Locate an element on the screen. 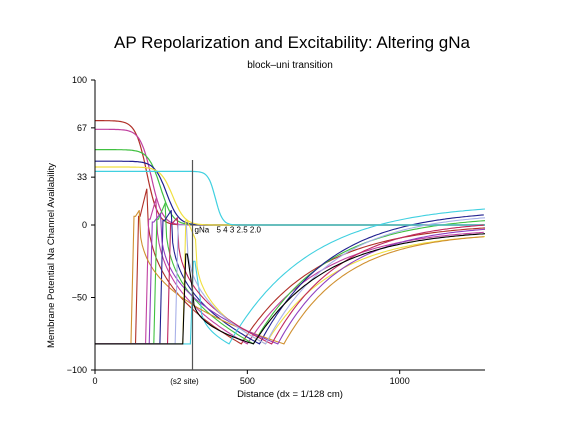  gna-prefix-label: gNa is located at coordinates (202, 229).